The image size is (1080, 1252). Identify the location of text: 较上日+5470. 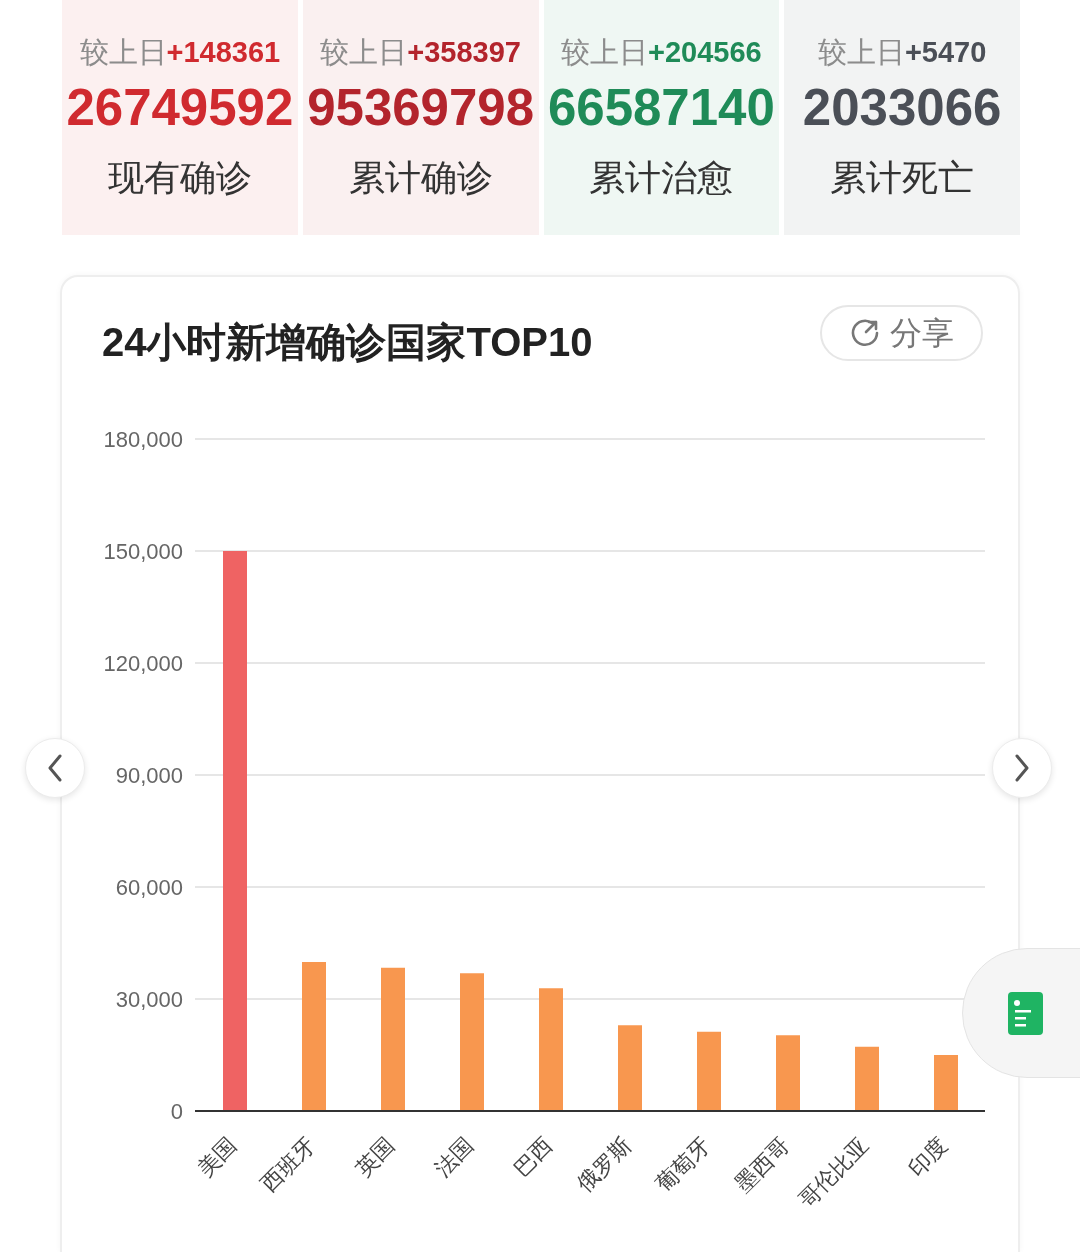
(902, 52).